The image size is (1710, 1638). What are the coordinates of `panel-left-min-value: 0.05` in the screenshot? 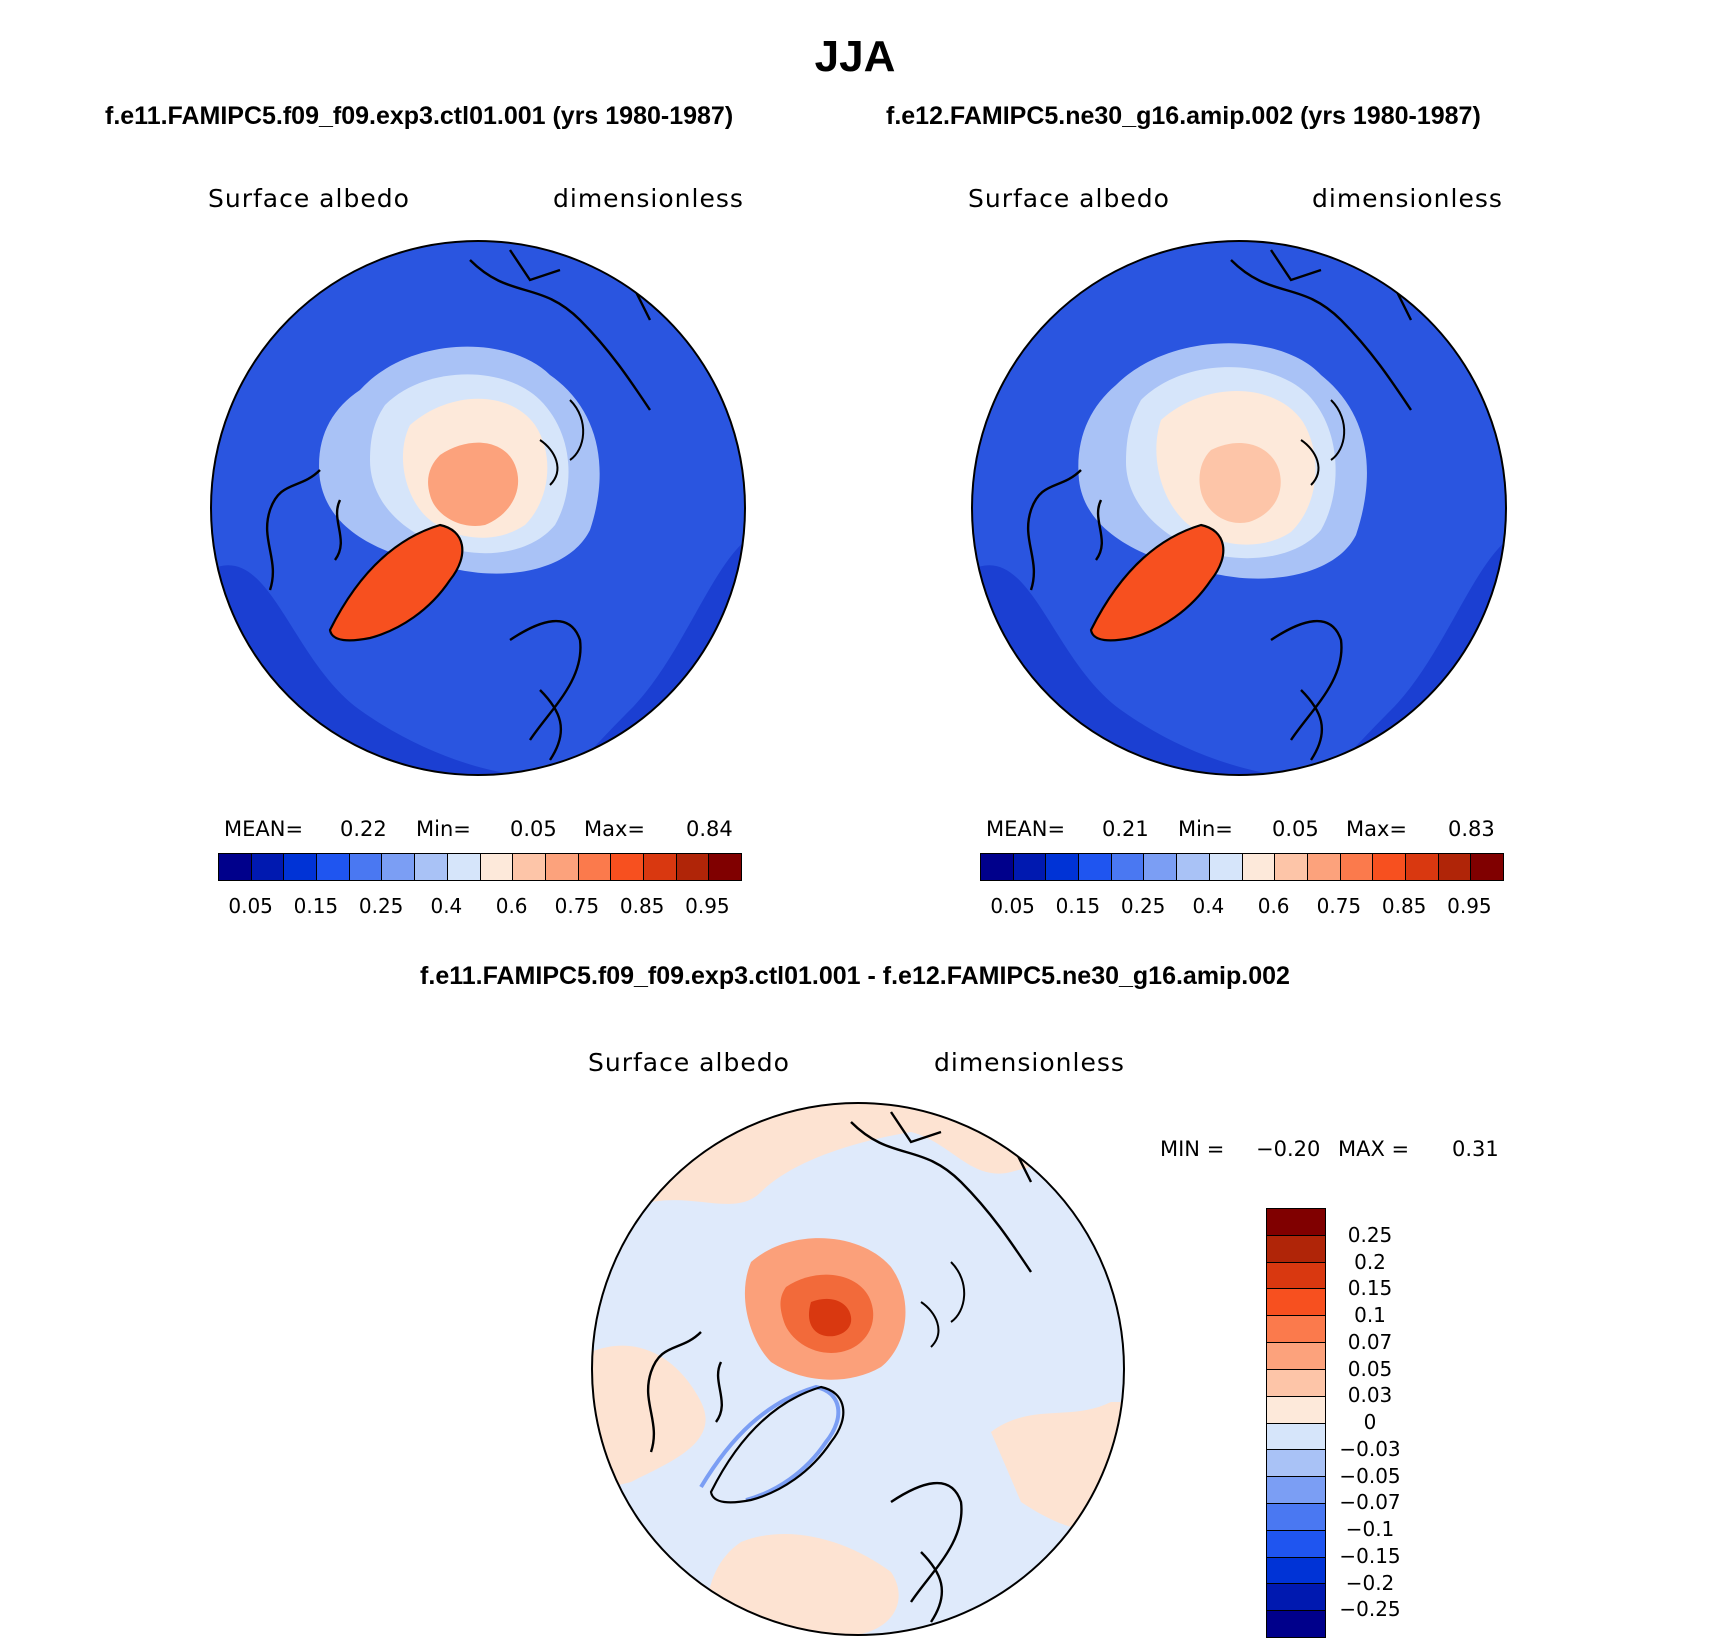 It's located at (533, 829).